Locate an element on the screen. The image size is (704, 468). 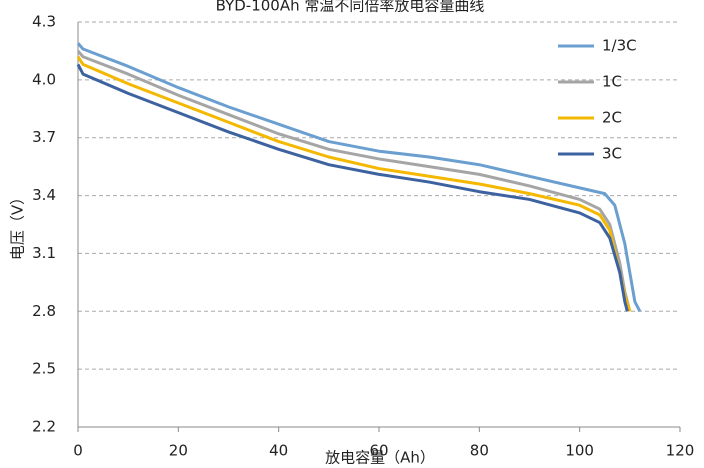
y-tick-label: 4.3 is located at coordinates (44, 22).